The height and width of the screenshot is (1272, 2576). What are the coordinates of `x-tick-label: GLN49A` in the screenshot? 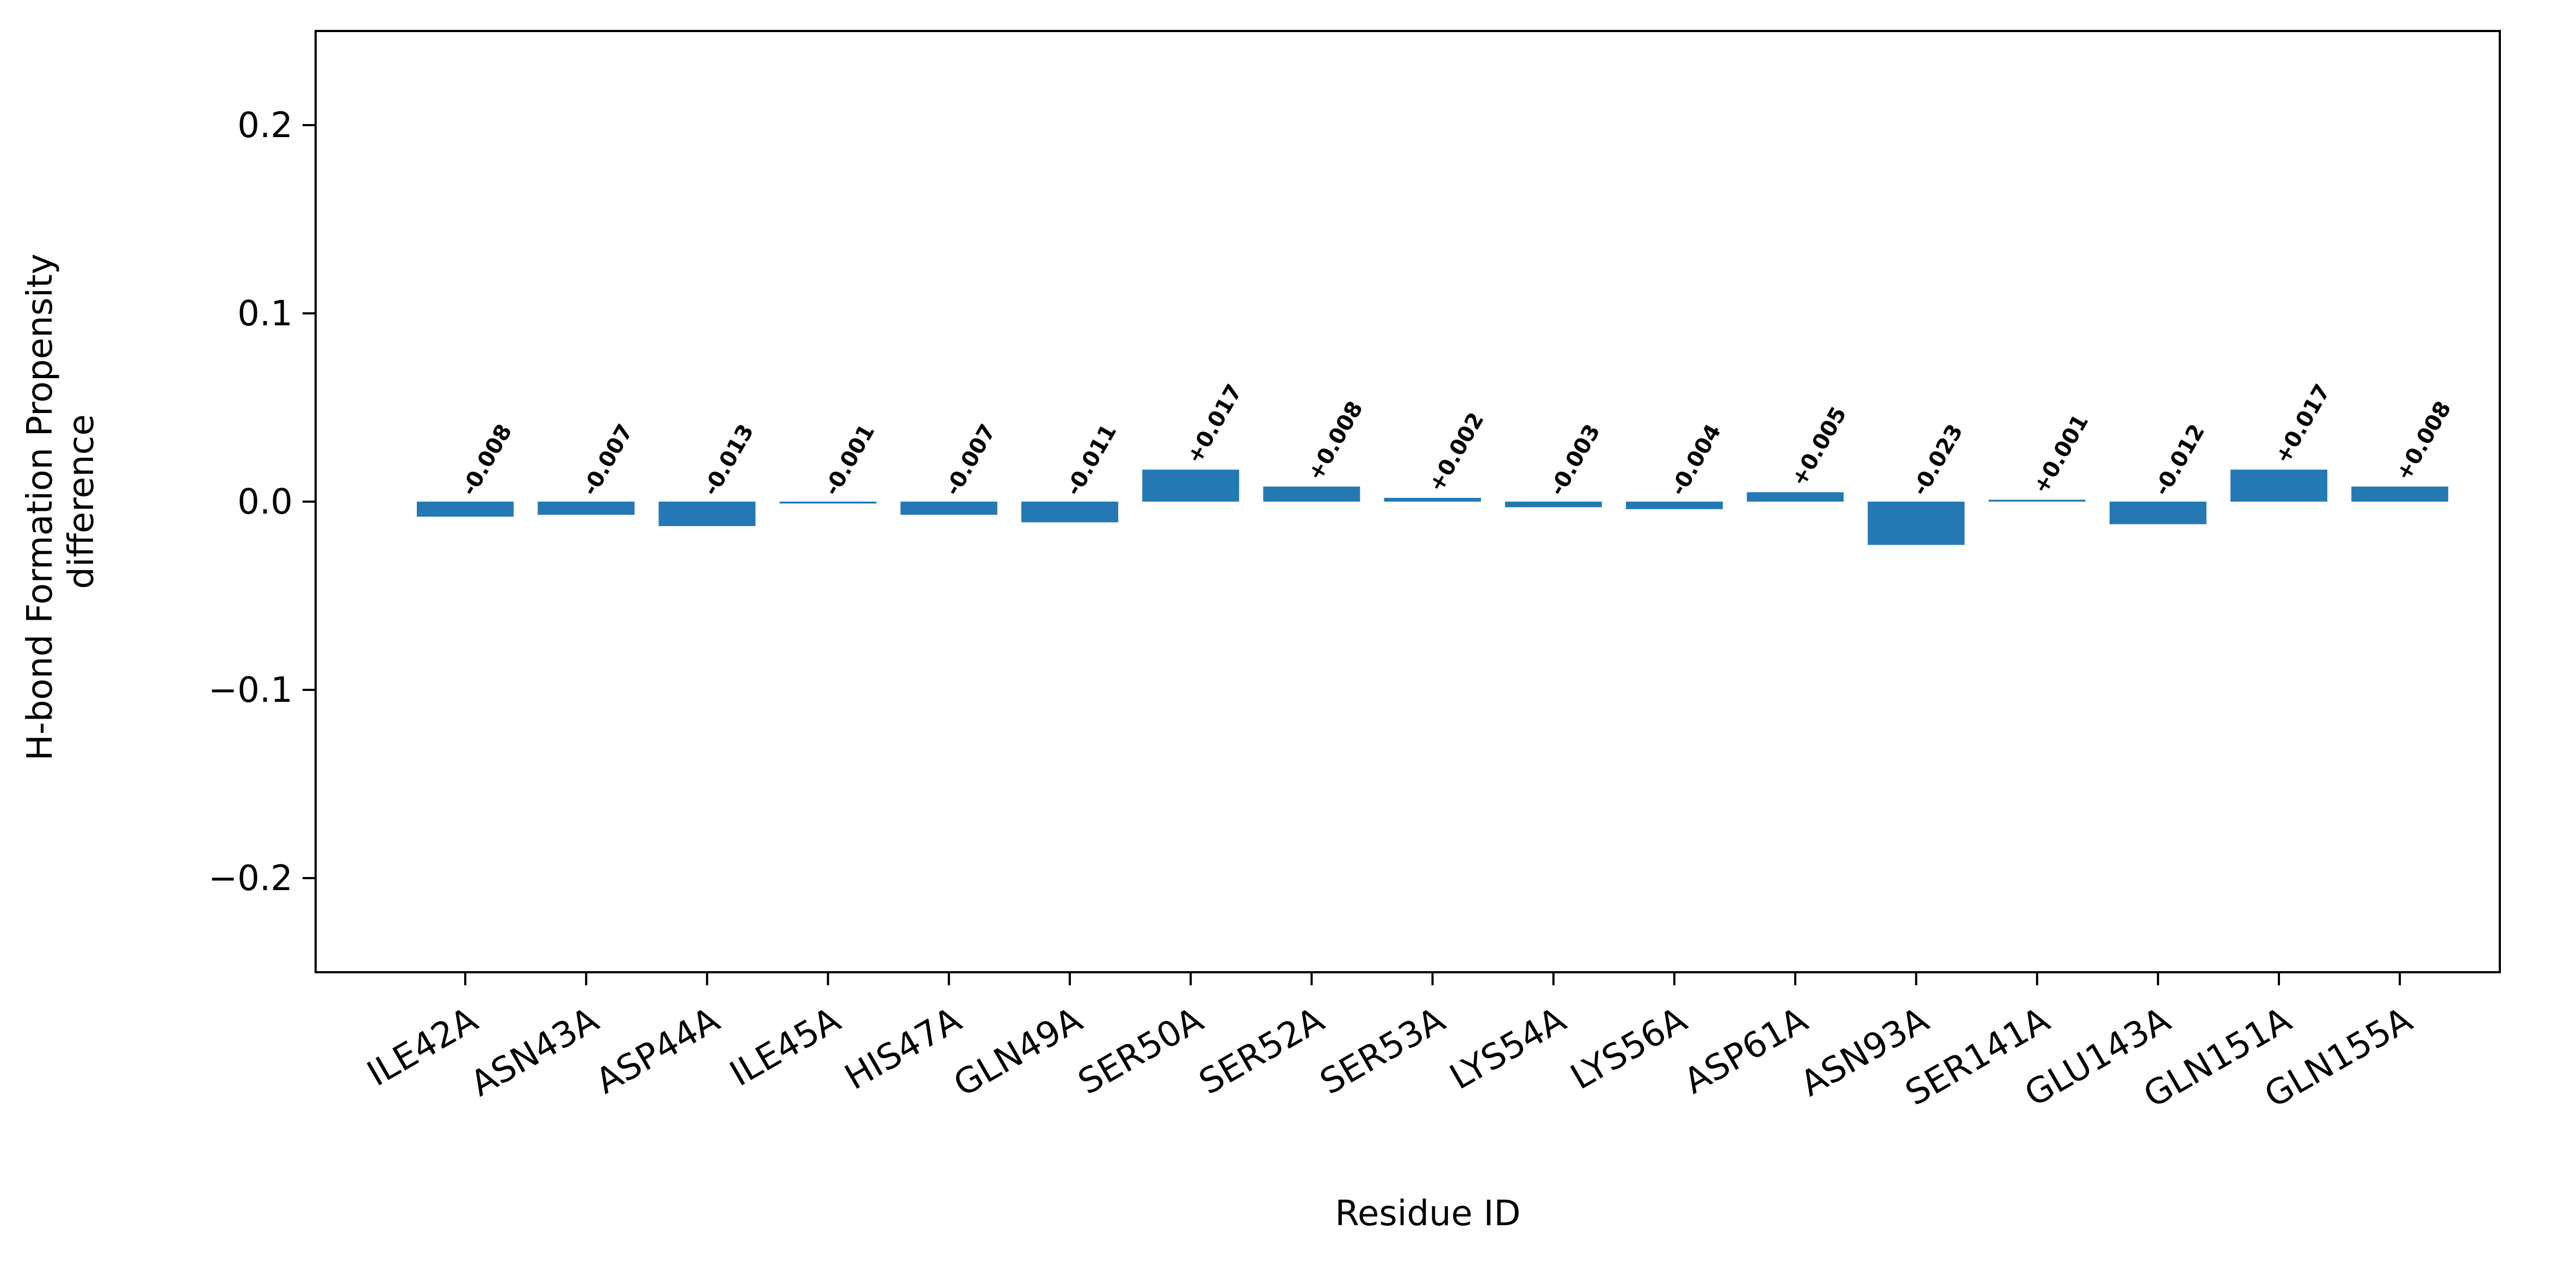 It's located at (1018, 1051).